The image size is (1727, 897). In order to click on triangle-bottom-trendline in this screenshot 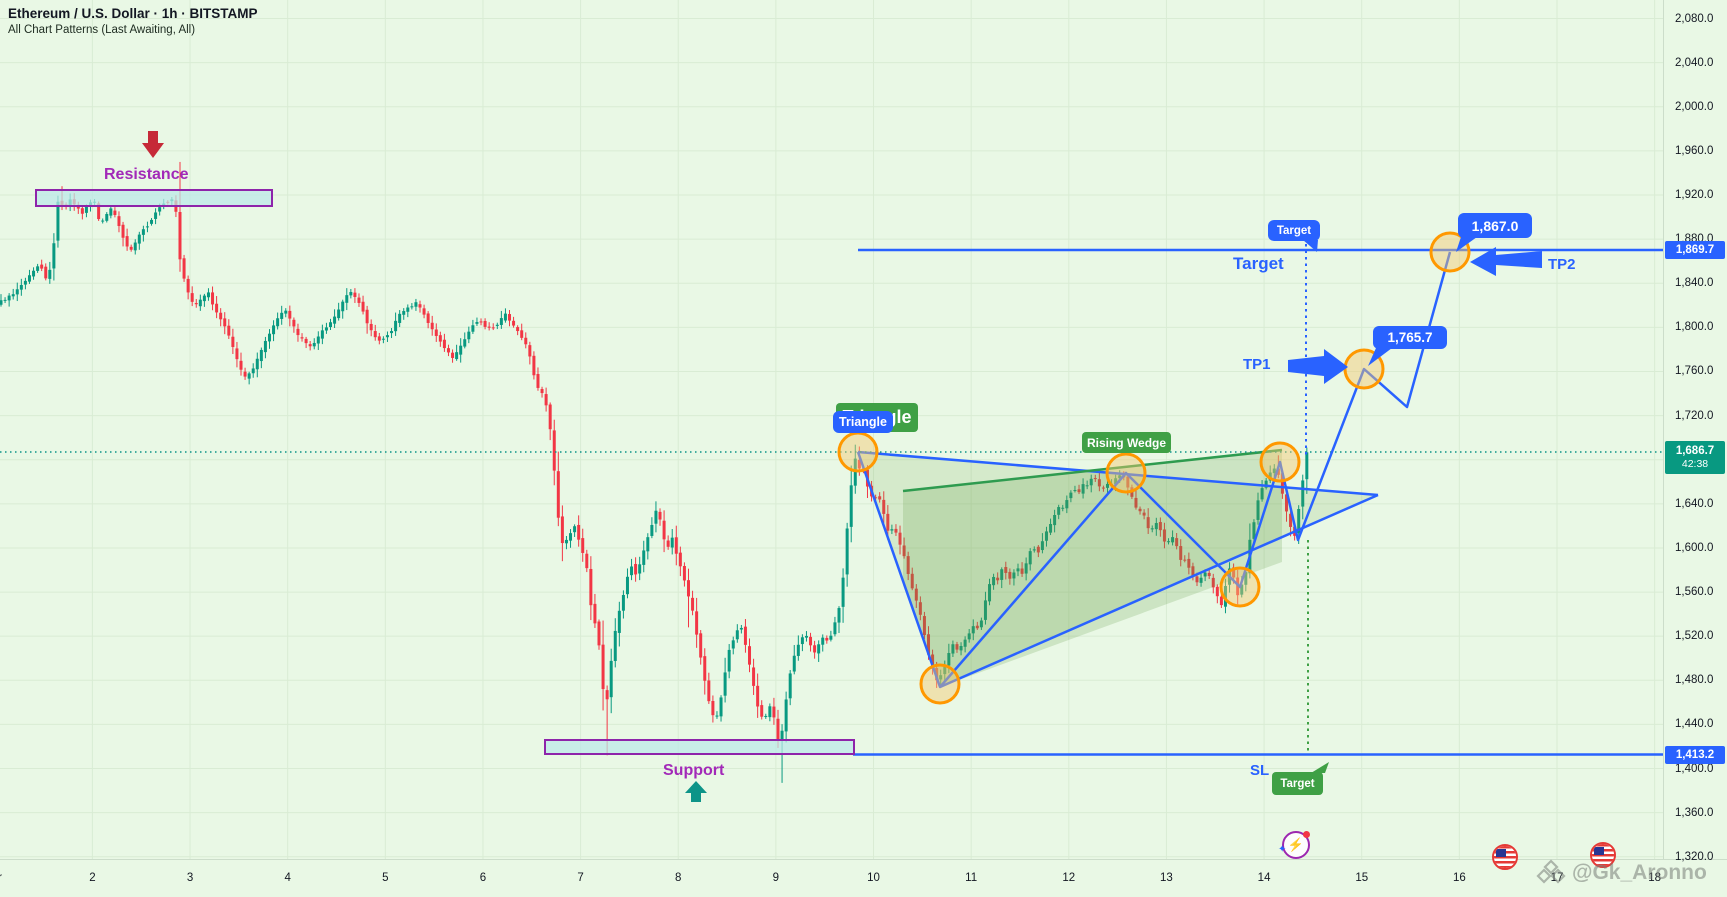, I will do `click(1159, 591)`.